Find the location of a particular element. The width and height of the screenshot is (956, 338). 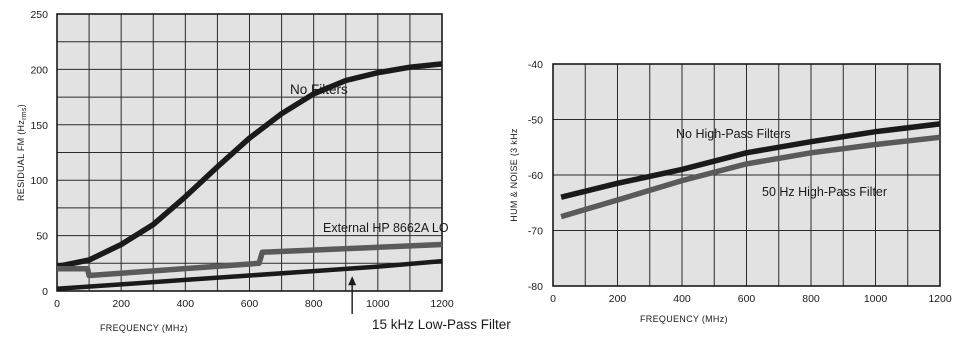

annotation-label: No Filters is located at coordinates (319, 89).